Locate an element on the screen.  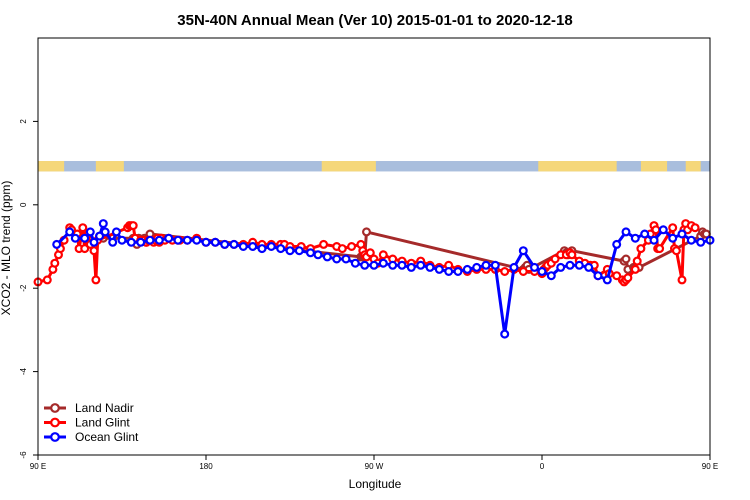
x-axis-label: Longitude is located at coordinates (375, 484).